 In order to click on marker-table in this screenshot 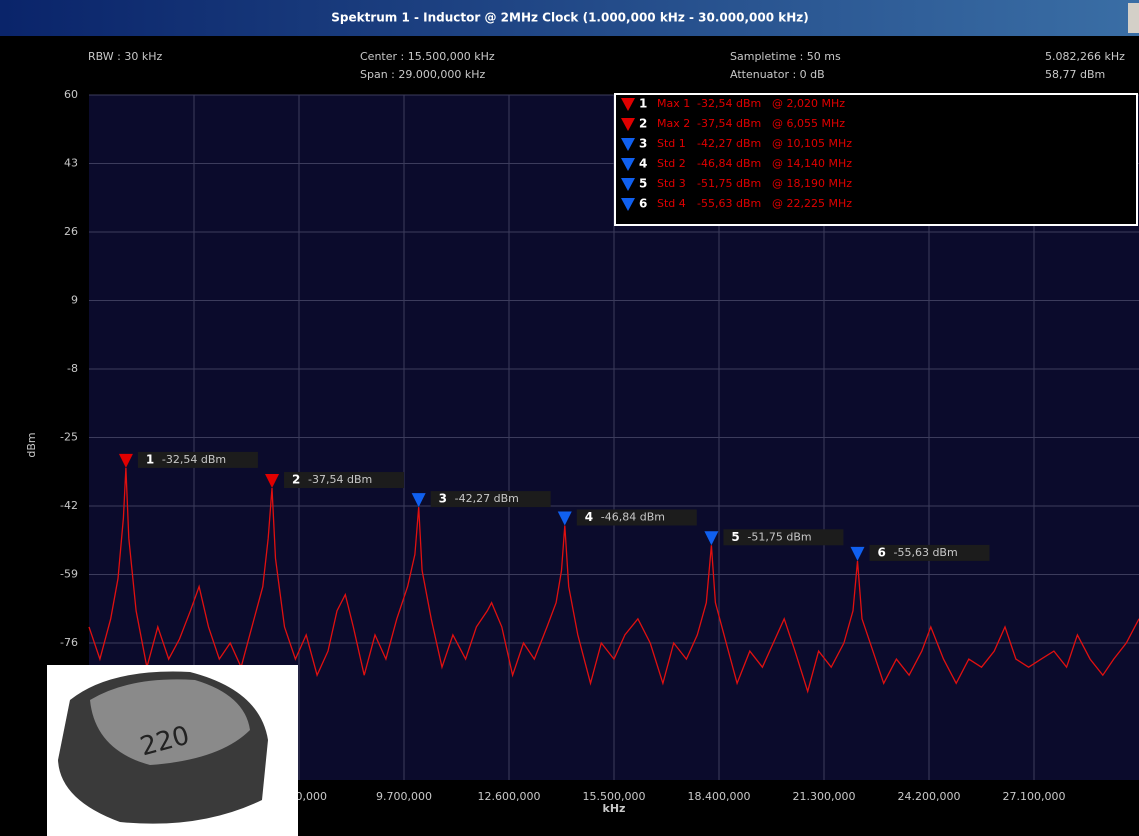, I will do `click(876, 159)`.